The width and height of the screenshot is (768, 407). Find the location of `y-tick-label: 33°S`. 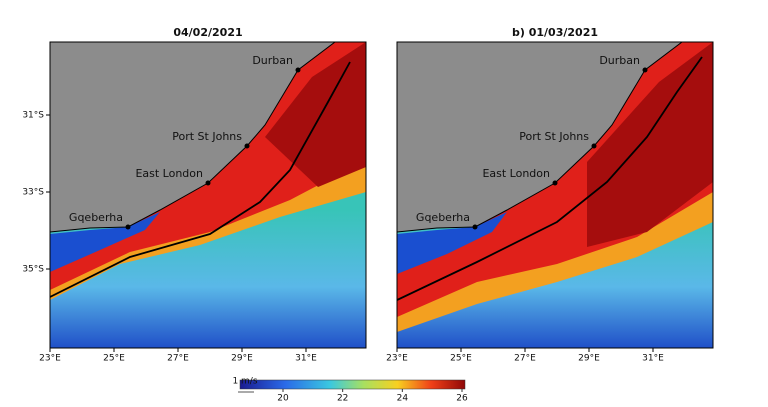

y-tick-label: 33°S is located at coordinates (33, 193).